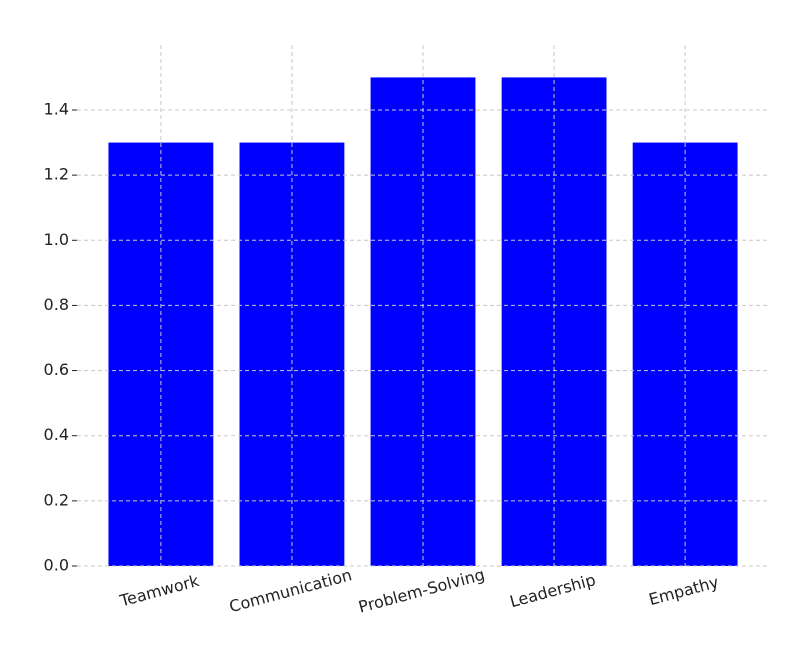  Describe the element at coordinates (56, 499) in the screenshot. I see `y-tick-label: 0.2` at that location.